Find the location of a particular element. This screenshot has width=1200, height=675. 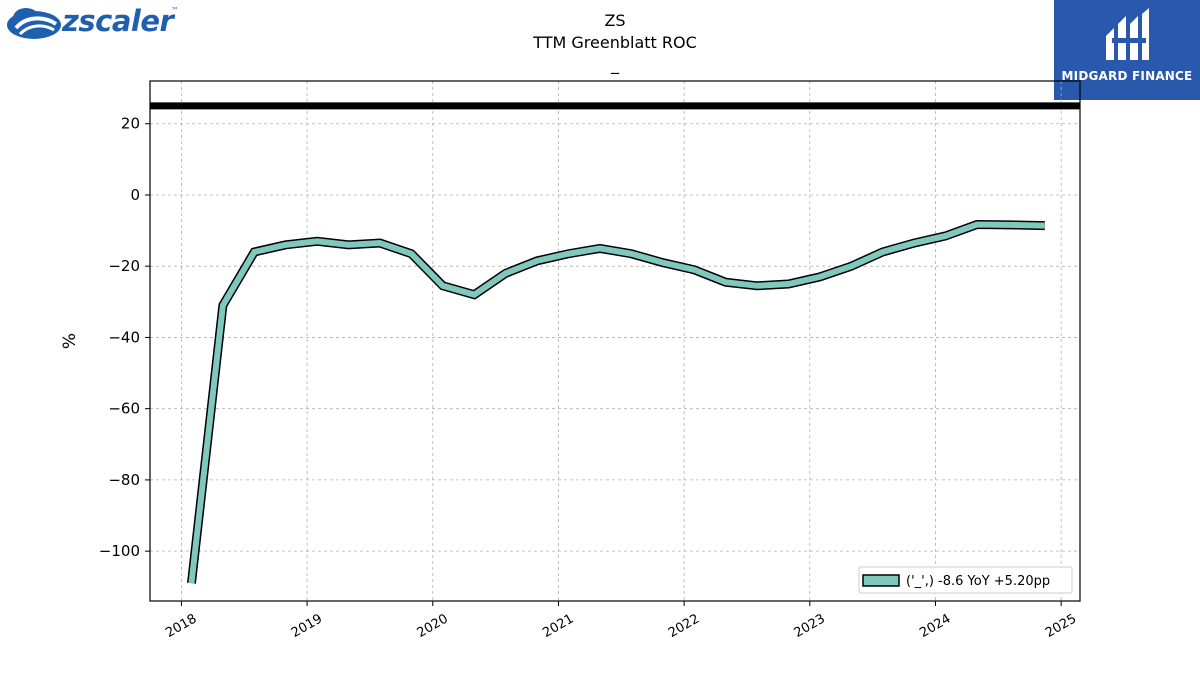

legend: ('_',) -8.6 YoY +5.20pp is located at coordinates (965, 580).